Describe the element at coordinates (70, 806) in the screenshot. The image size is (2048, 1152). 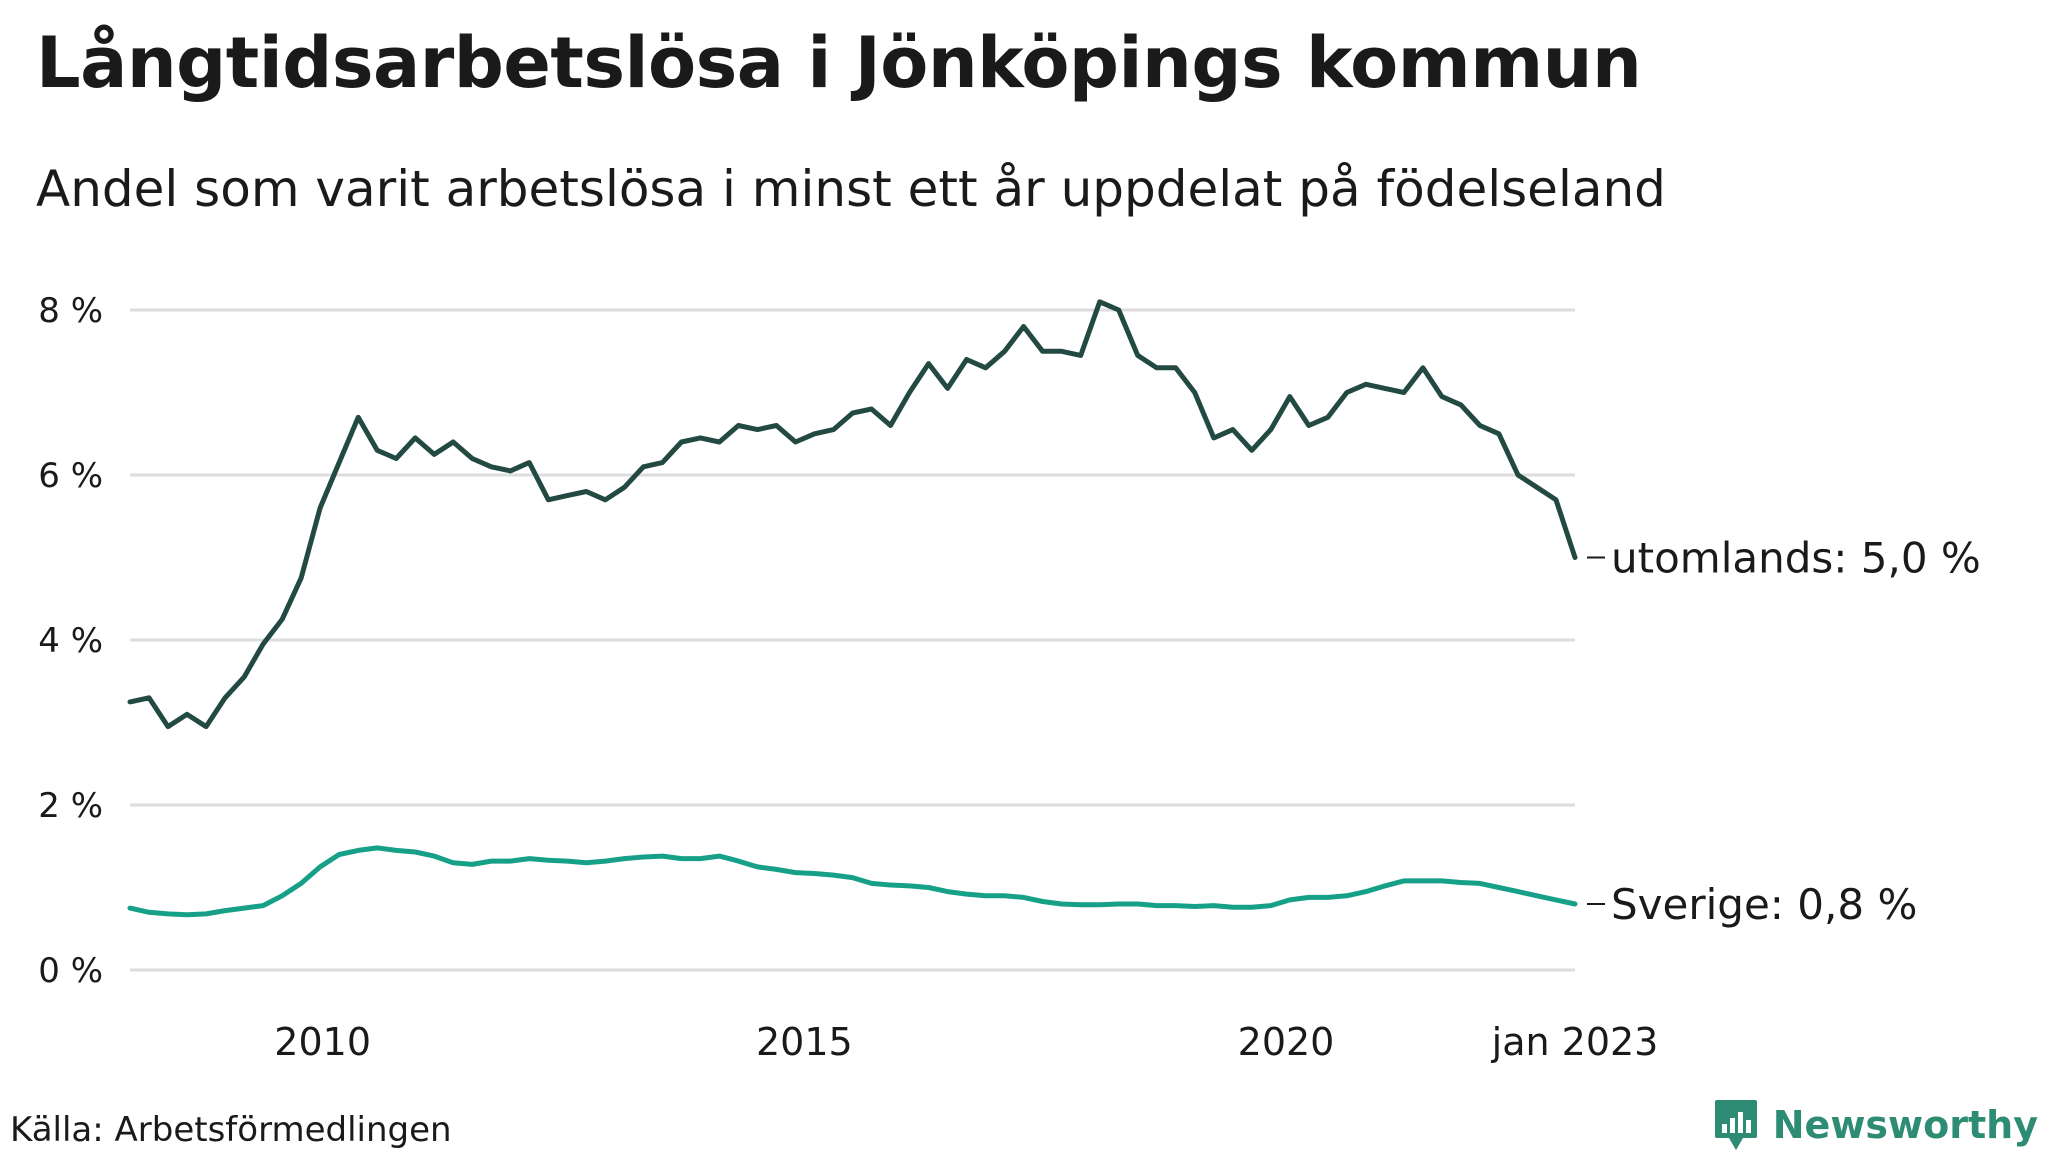
I see `y-tick-label: 2 %` at that location.